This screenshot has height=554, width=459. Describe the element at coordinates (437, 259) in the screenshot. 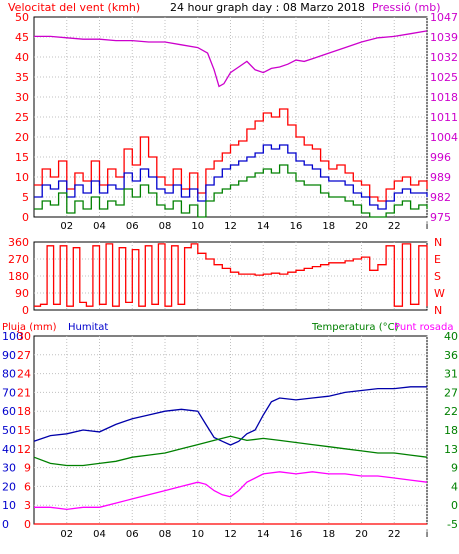

I see `direction-compass-label: E` at that location.